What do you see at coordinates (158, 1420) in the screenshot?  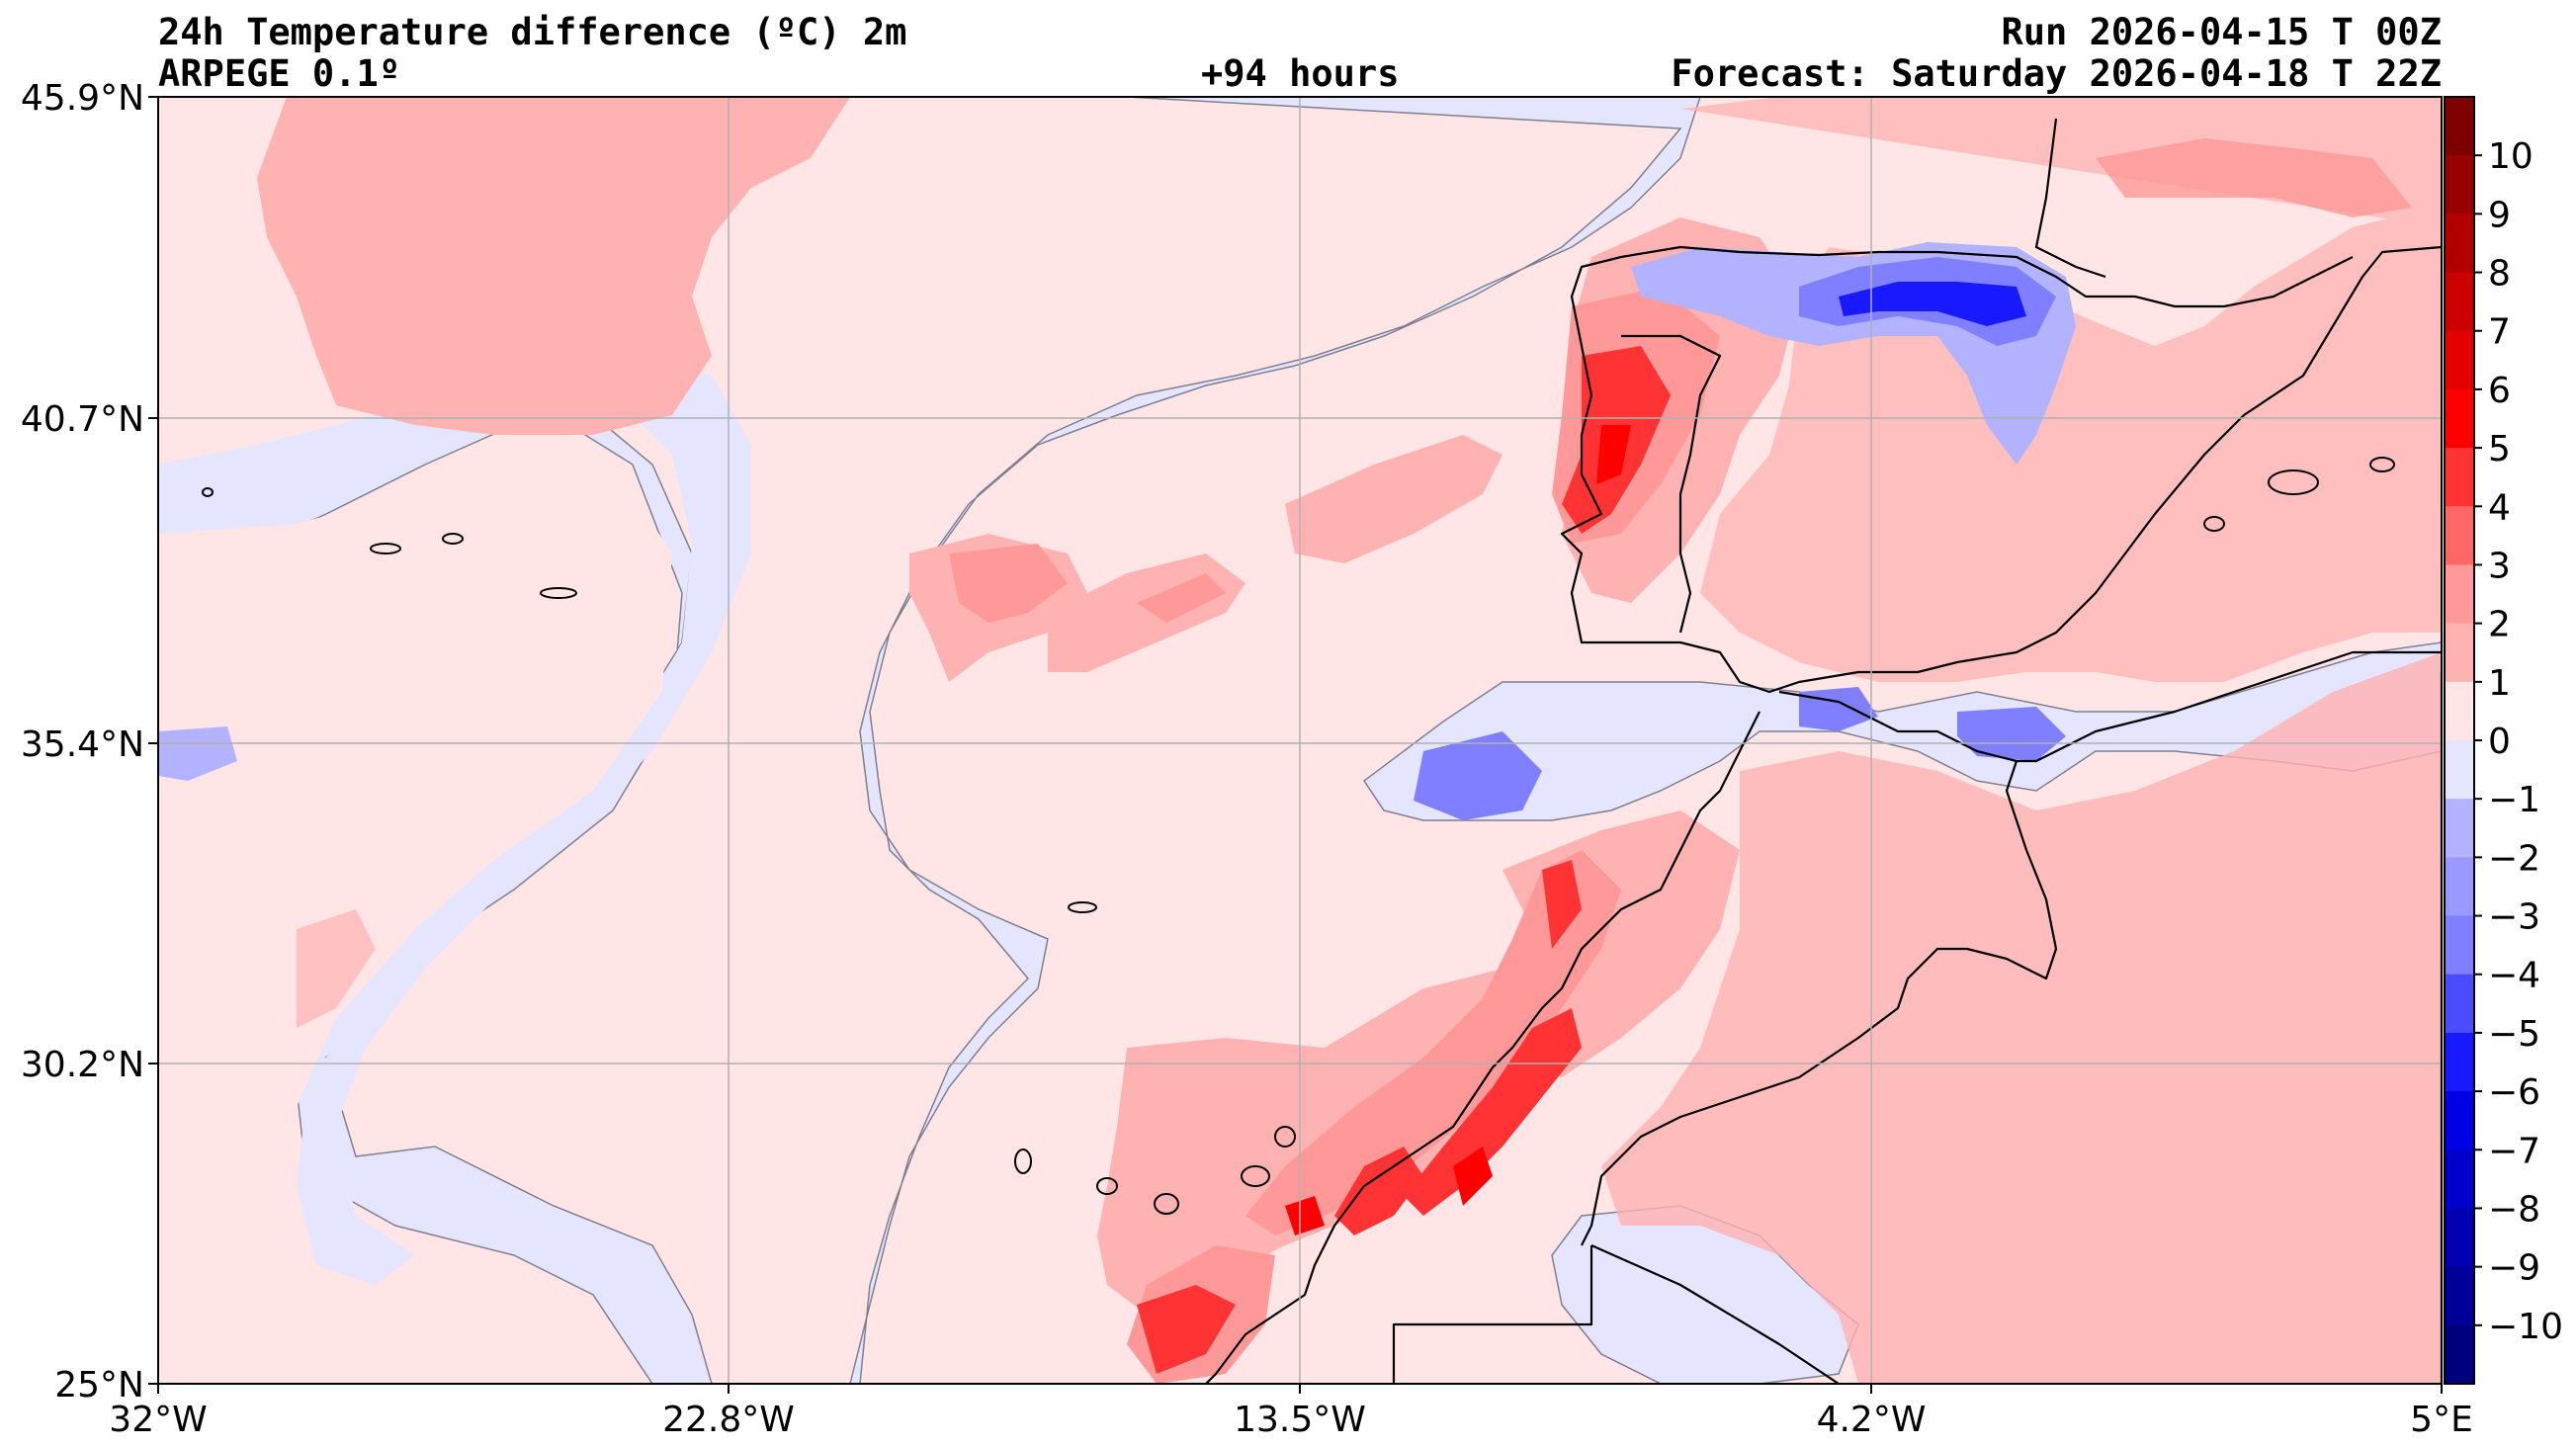 I see `lon-label: 32°W` at bounding box center [158, 1420].